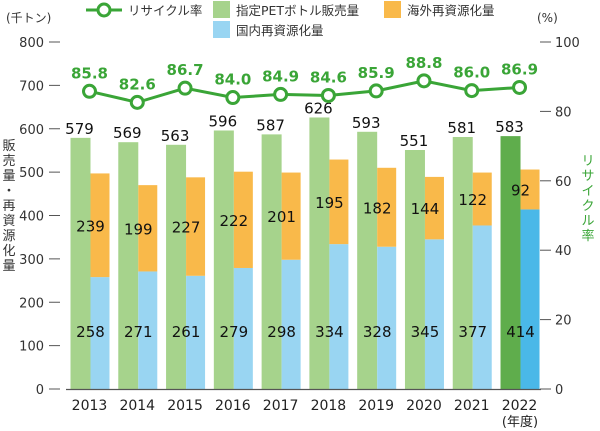 The image size is (600, 431). What do you see at coordinates (472, 406) in the screenshot?
I see `x-tick-label: 2021` at bounding box center [472, 406].